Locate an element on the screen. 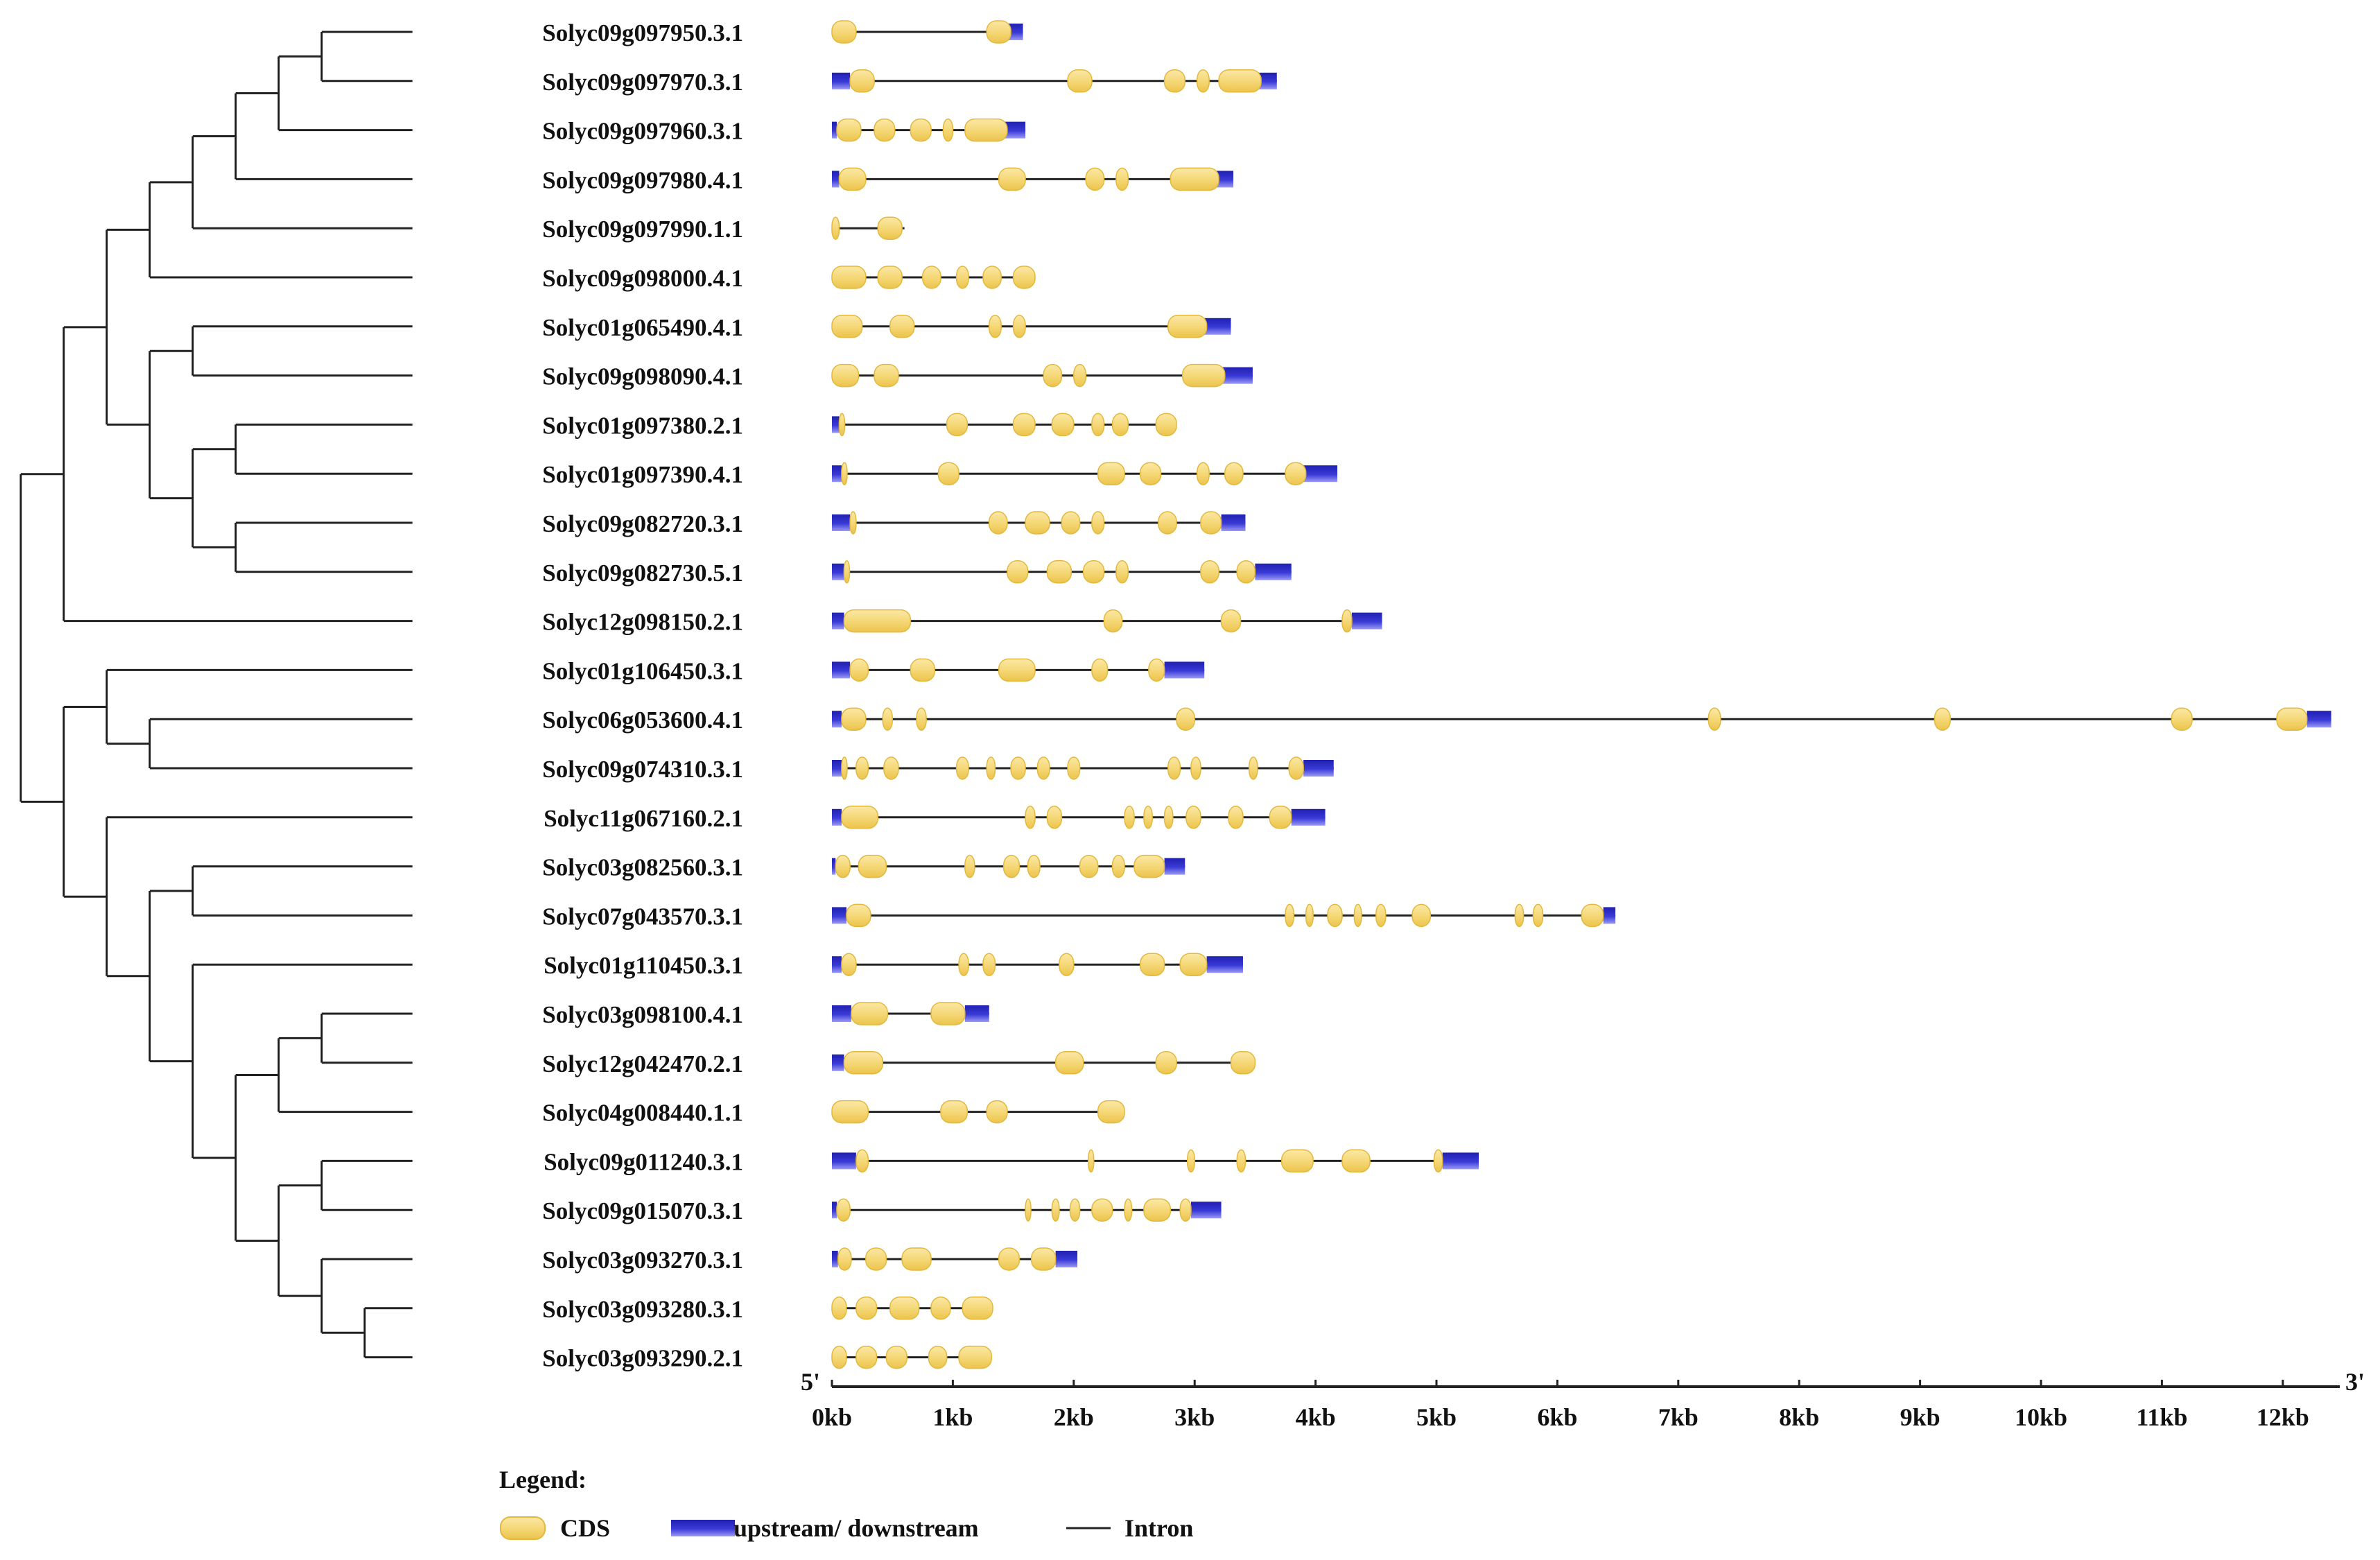 This screenshot has height=1560, width=2380. gene-label: Solyc03g093280.3.1 is located at coordinates (642, 1309).